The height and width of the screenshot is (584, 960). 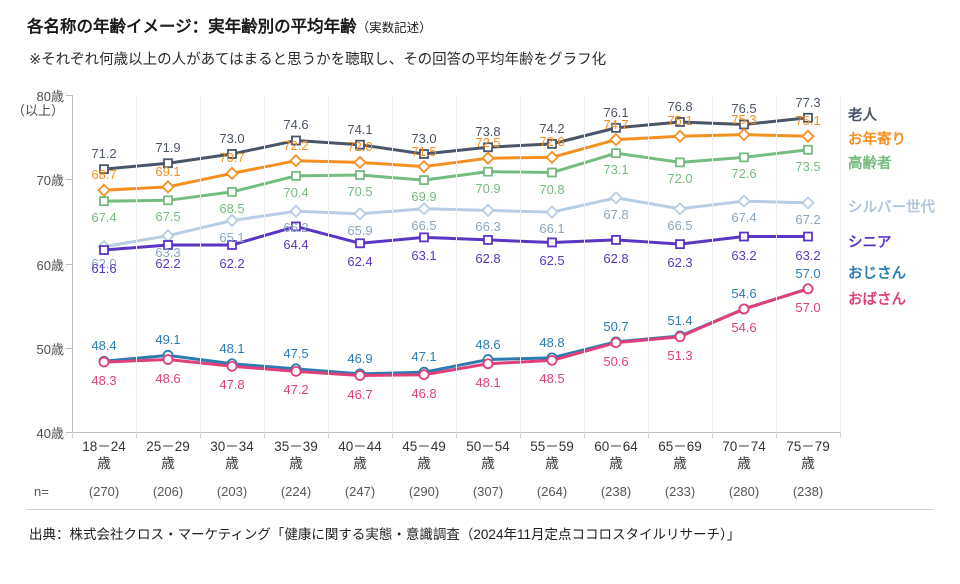 What do you see at coordinates (72, 263) in the screenshot?
I see `y-axis-line` at bounding box center [72, 263].